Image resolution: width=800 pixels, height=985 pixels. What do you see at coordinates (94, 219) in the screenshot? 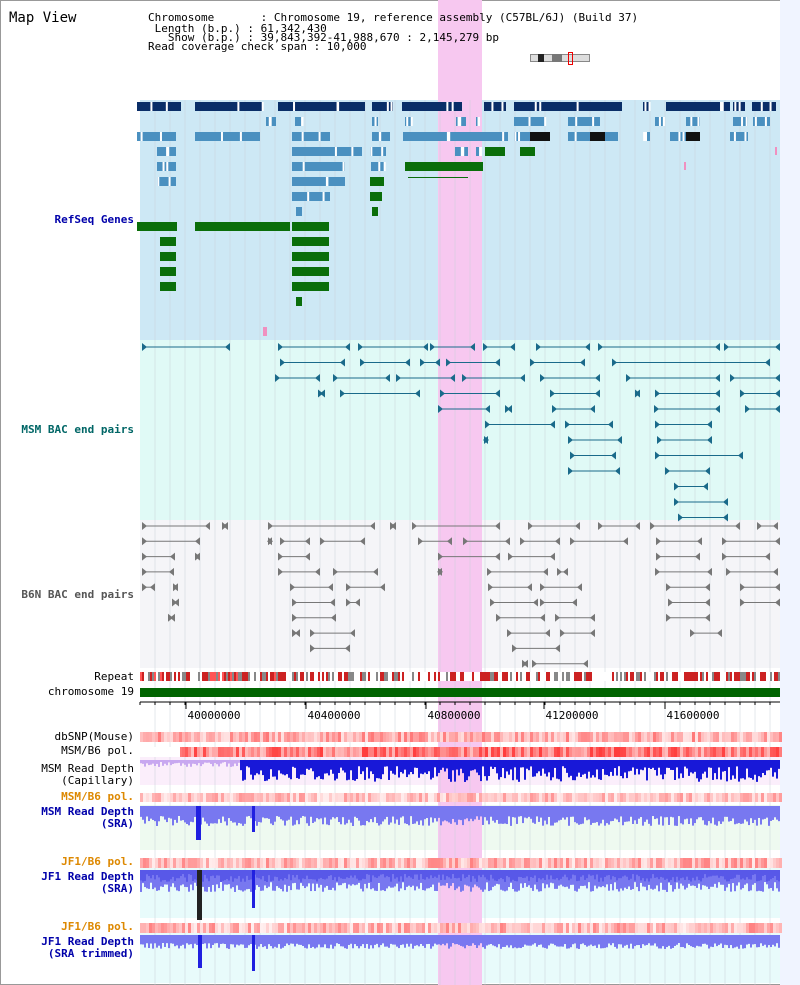
I see `track-label-refseq: RefSeq Genes` at bounding box center [94, 219].